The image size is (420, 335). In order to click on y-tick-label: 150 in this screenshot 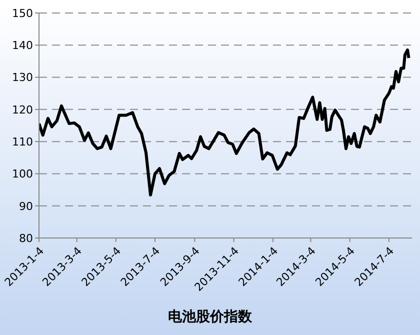, I will do `click(22, 13)`.